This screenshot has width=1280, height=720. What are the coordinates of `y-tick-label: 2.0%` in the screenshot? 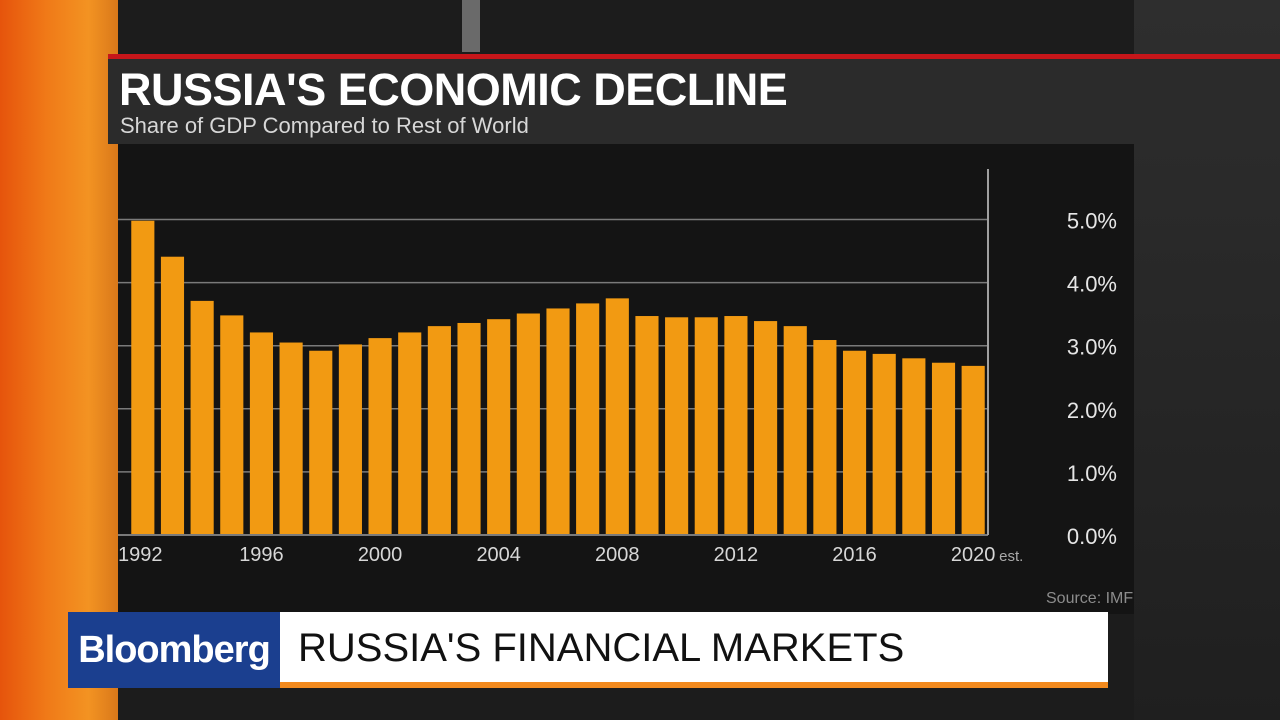 It's located at (1092, 410).